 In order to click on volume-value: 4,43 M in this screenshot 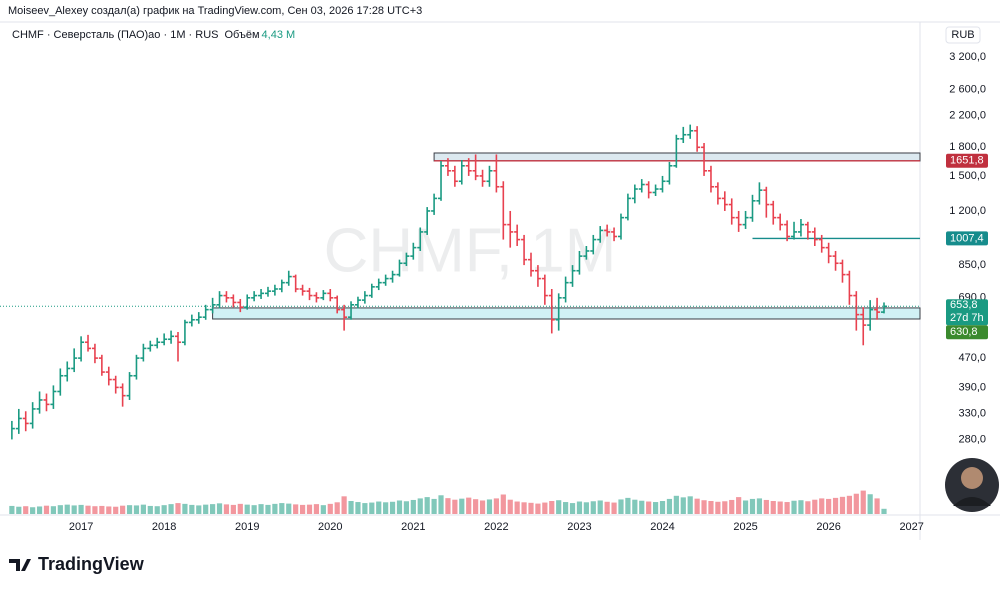, I will do `click(279, 35)`.